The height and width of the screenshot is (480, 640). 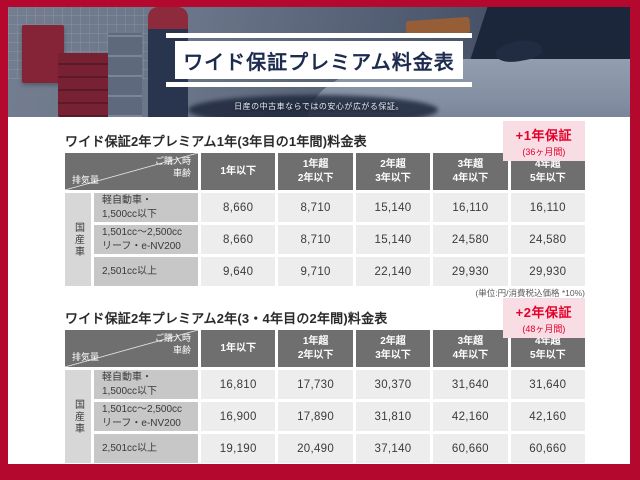 What do you see at coordinates (238, 384) in the screenshot?
I see `price-cell: 16,810` at bounding box center [238, 384].